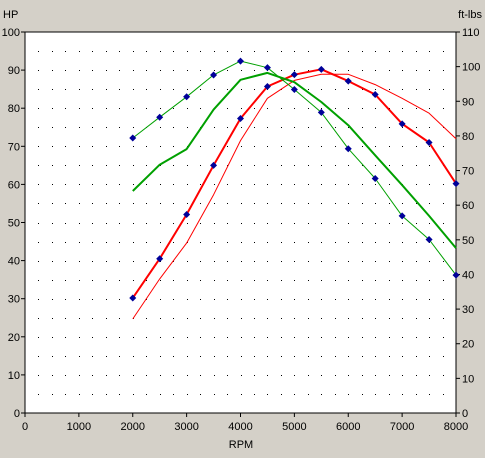 Image resolution: width=485 pixels, height=458 pixels. What do you see at coordinates (468, 172) in the screenshot?
I see `y-right-tick-label: 70` at bounding box center [468, 172].